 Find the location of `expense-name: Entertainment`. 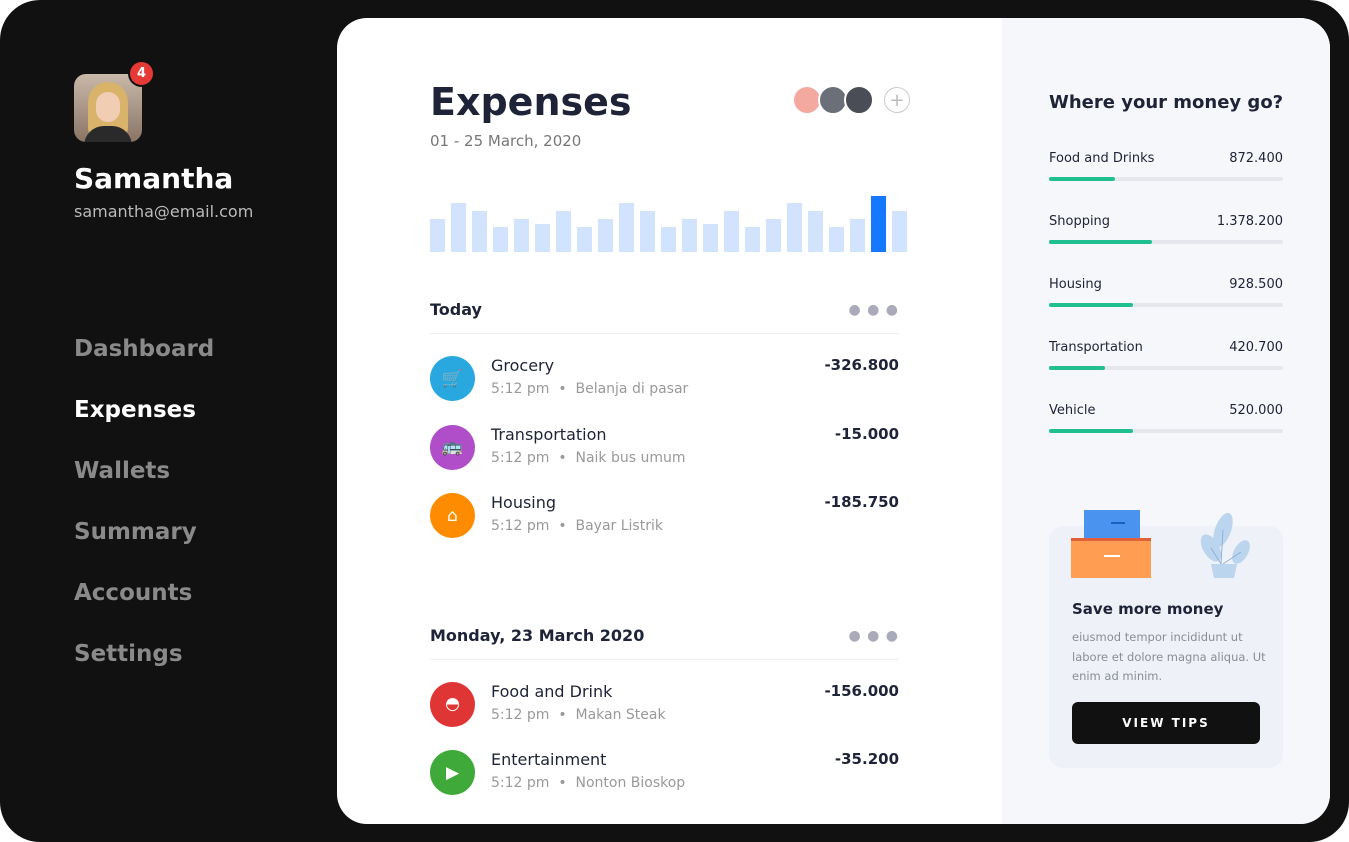

expense-name: Entertainment is located at coordinates (549, 759).